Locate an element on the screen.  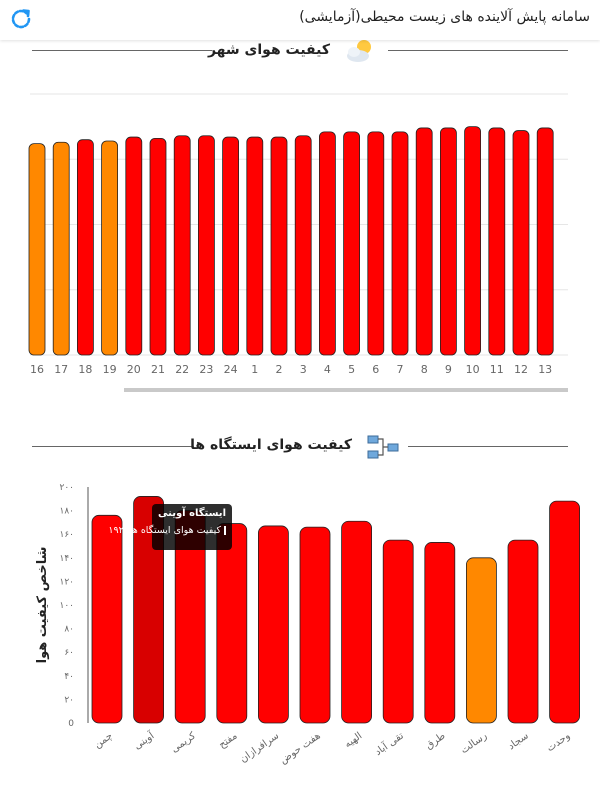
y-tick-label: ۱۲۰ is located at coordinates (66, 582).